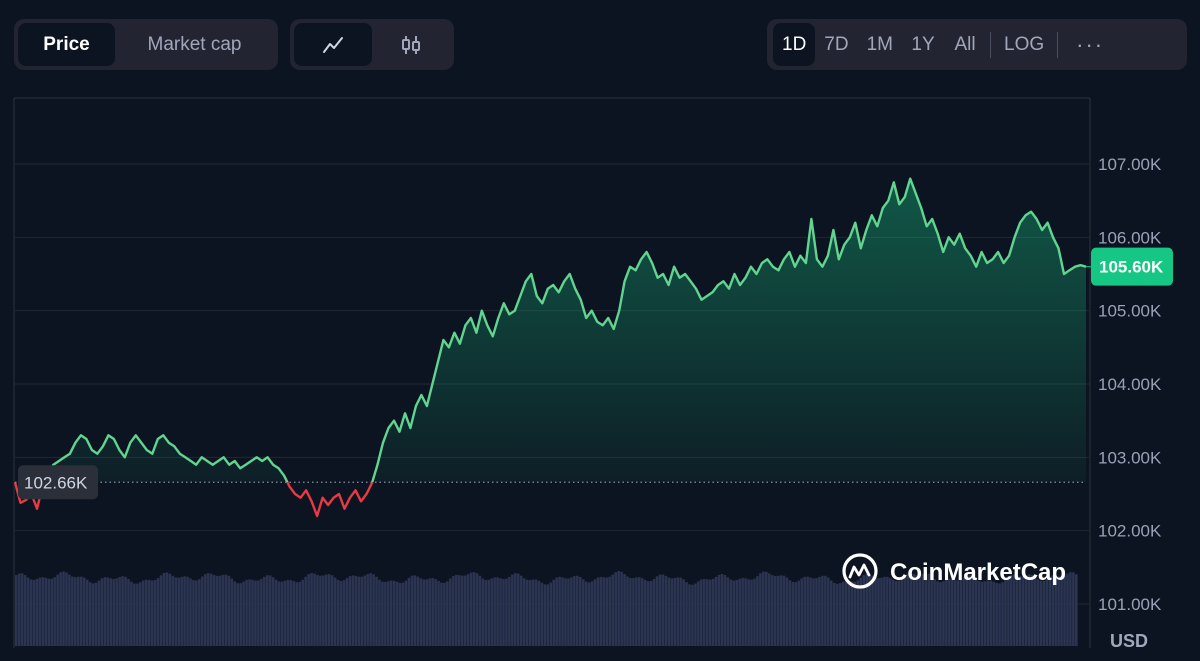 This screenshot has width=1200, height=661. Describe the element at coordinates (923, 44) in the screenshot. I see `range-1y-button: 1Y` at that location.